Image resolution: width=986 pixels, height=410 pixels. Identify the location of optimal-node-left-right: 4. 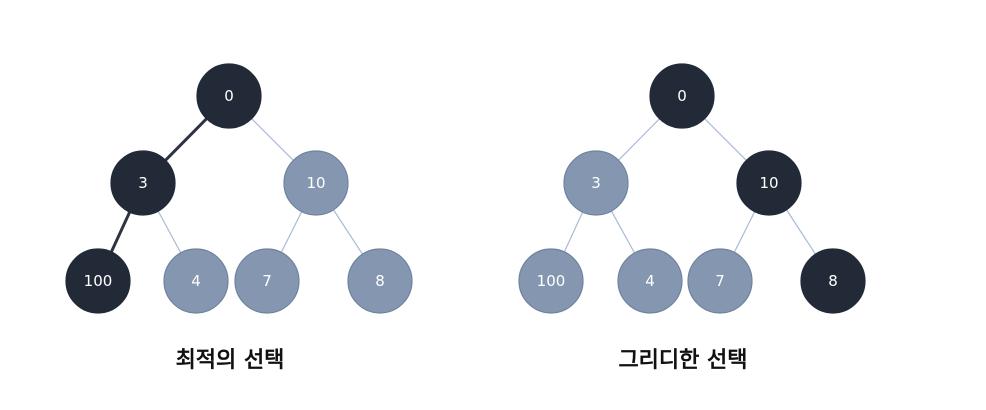
(196, 281).